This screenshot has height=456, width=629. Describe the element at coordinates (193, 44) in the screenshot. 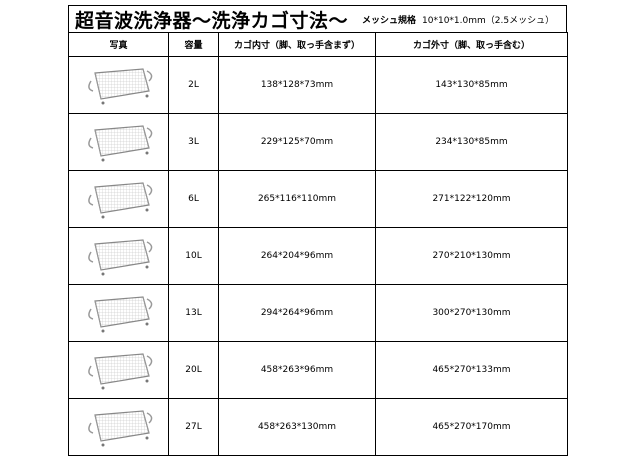

I see `column-header: 容量` at that location.